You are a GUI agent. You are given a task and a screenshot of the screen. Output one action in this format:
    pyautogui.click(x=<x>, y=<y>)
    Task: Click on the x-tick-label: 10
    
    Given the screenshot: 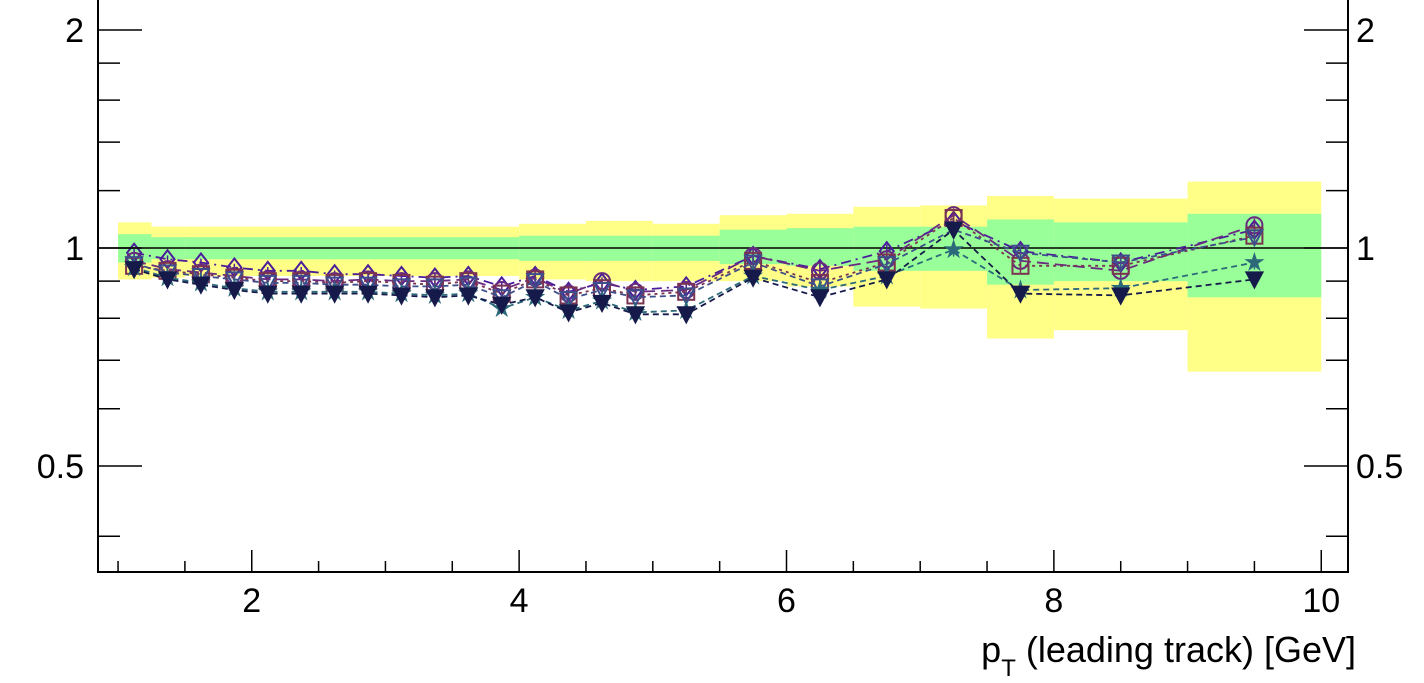 What is the action you would take?
    pyautogui.click(x=1321, y=601)
    